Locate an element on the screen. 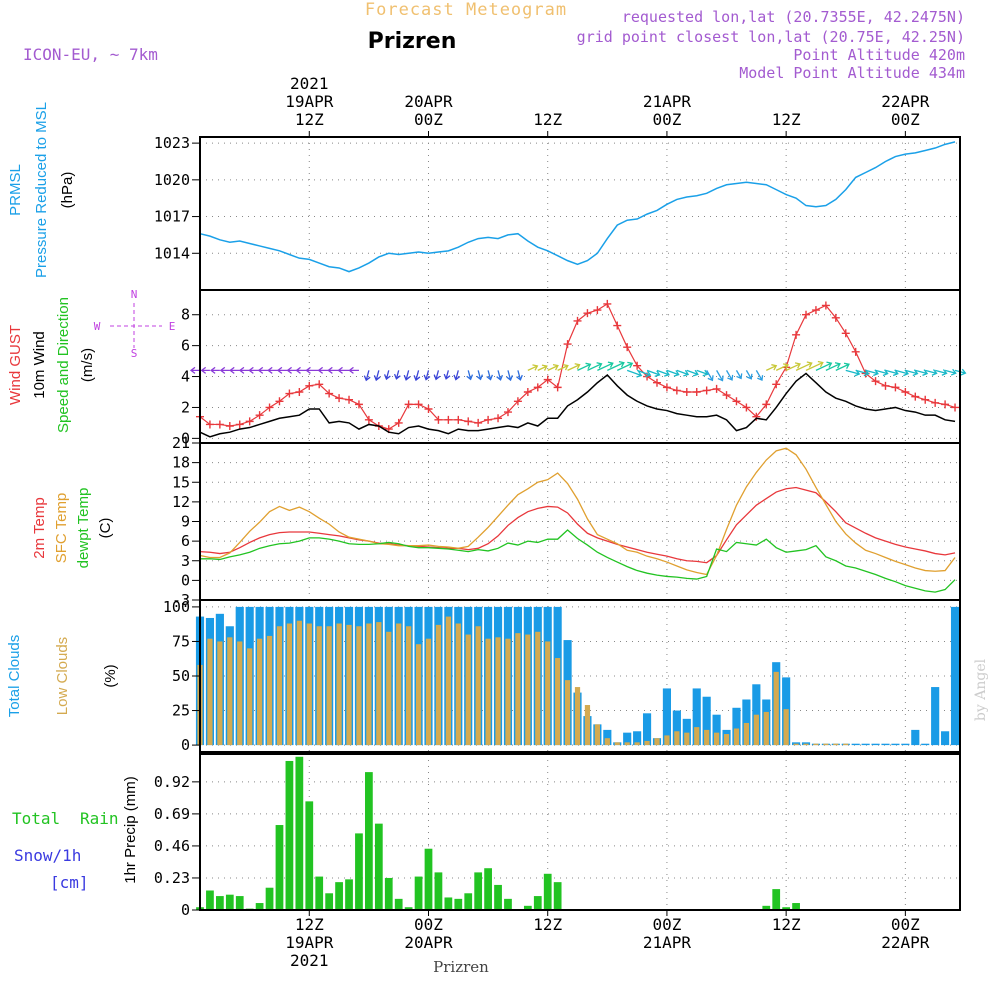  pressure-ytick-label: 1017 is located at coordinates (172, 217).